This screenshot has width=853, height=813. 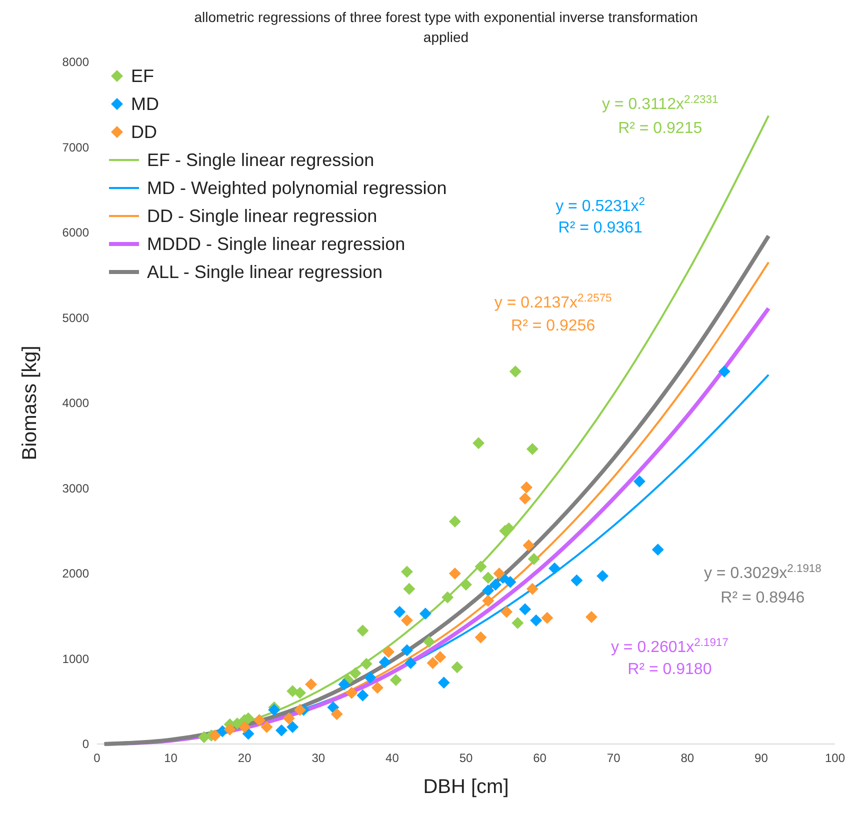 I want to click on annotation: y = 0.3112x$^{2.2331}$, so click(x=660, y=103).